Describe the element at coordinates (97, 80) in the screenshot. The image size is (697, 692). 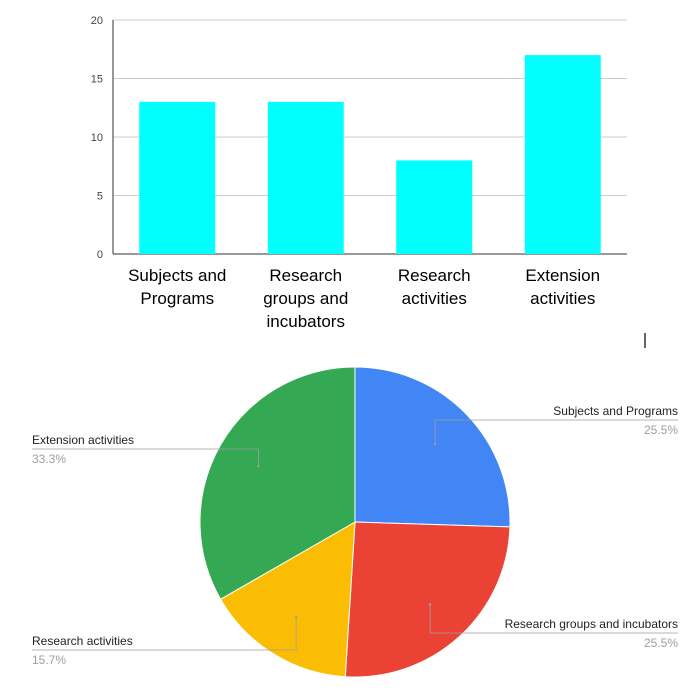
I see `y-tick-label: 15` at that location.